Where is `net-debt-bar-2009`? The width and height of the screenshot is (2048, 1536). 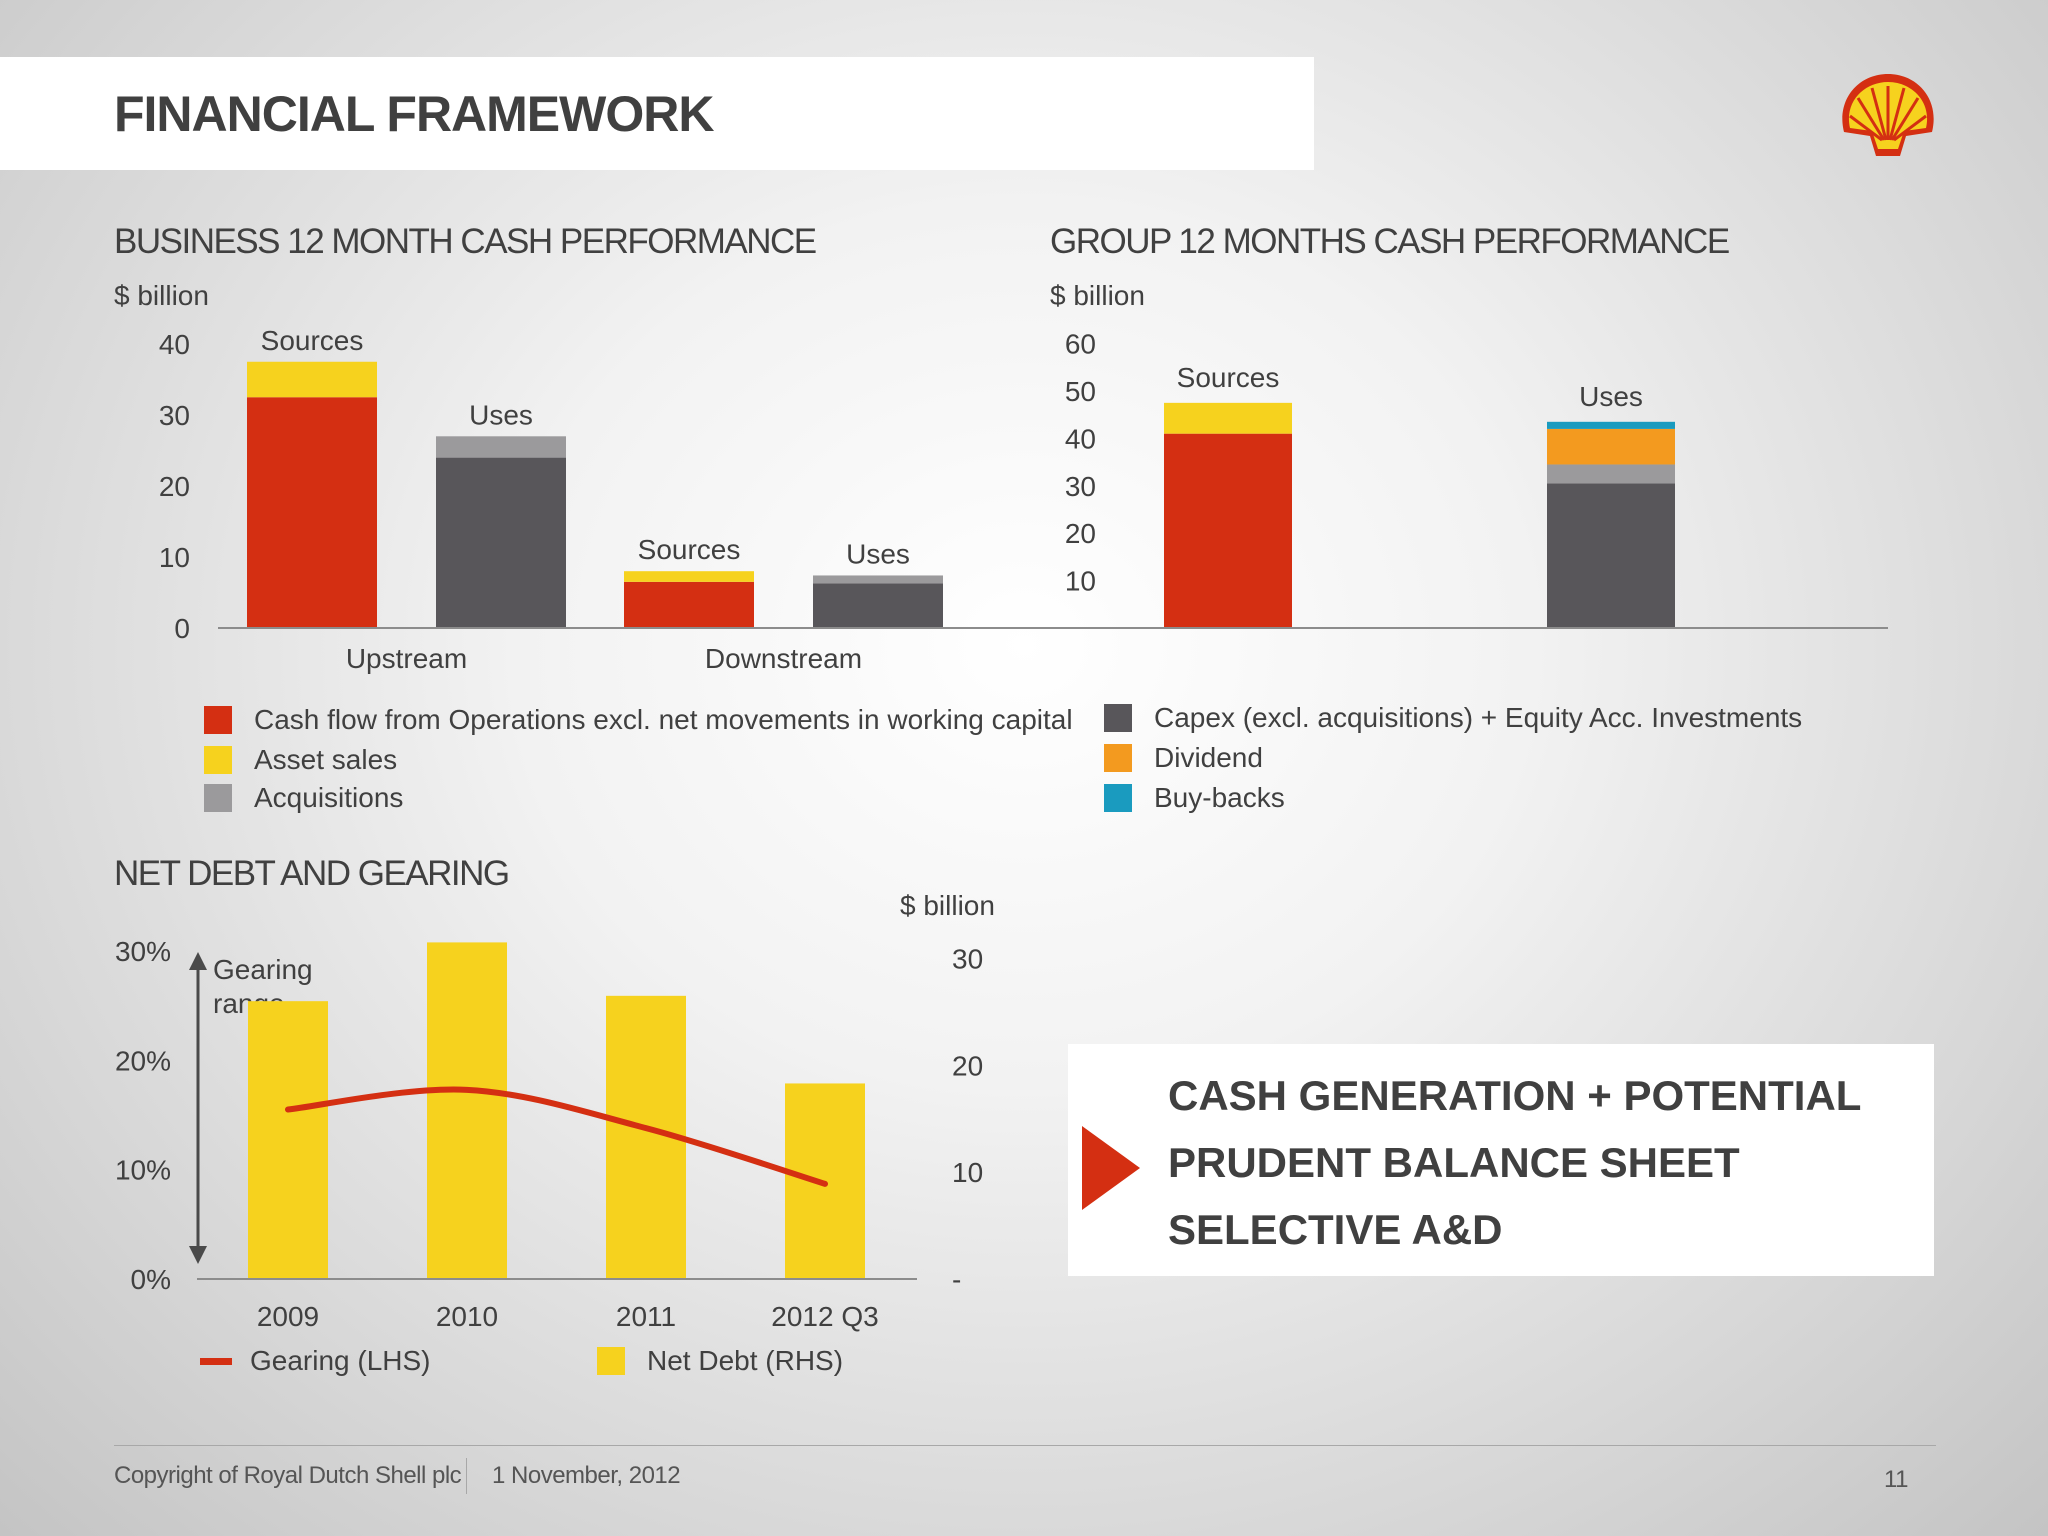
net-debt-bar-2009 is located at coordinates (288, 1140).